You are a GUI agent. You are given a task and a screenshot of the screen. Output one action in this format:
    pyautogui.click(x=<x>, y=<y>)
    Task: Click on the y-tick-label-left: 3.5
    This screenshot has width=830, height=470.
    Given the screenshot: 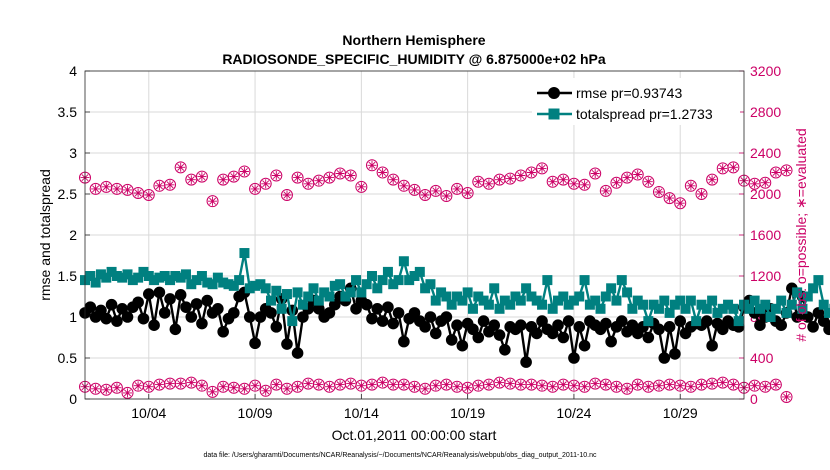 What is the action you would take?
    pyautogui.click(x=68, y=112)
    